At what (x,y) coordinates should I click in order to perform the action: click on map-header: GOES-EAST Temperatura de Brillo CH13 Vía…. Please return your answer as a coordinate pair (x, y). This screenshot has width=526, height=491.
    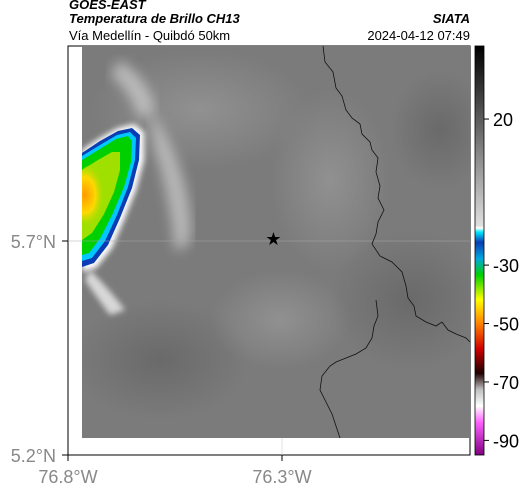
    Looking at the image, I should click on (263, 23).